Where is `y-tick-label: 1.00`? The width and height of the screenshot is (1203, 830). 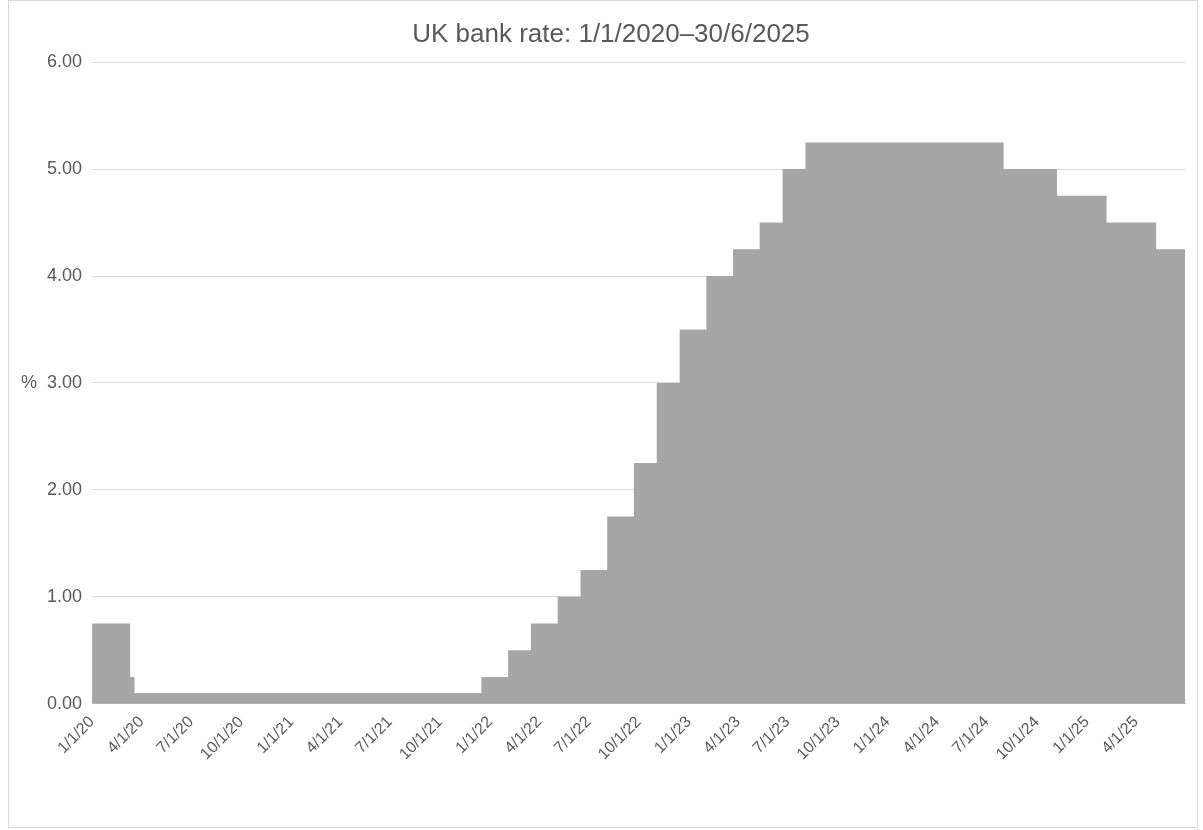 y-tick-label: 1.00 is located at coordinates (64, 595).